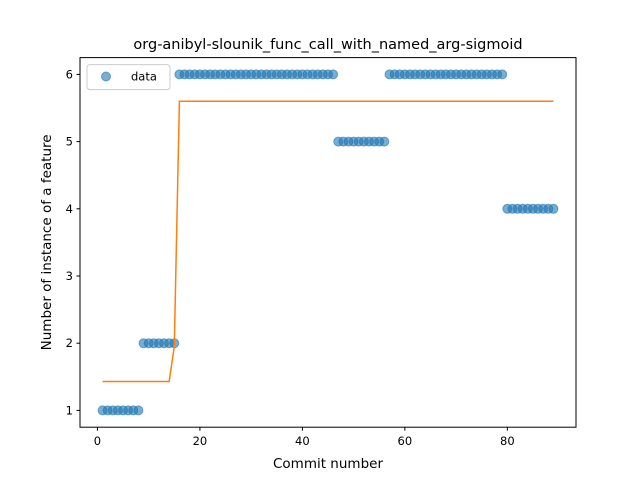 The height and width of the screenshot is (480, 640). What do you see at coordinates (69, 410) in the screenshot?
I see `y-tick-label: 1` at bounding box center [69, 410].